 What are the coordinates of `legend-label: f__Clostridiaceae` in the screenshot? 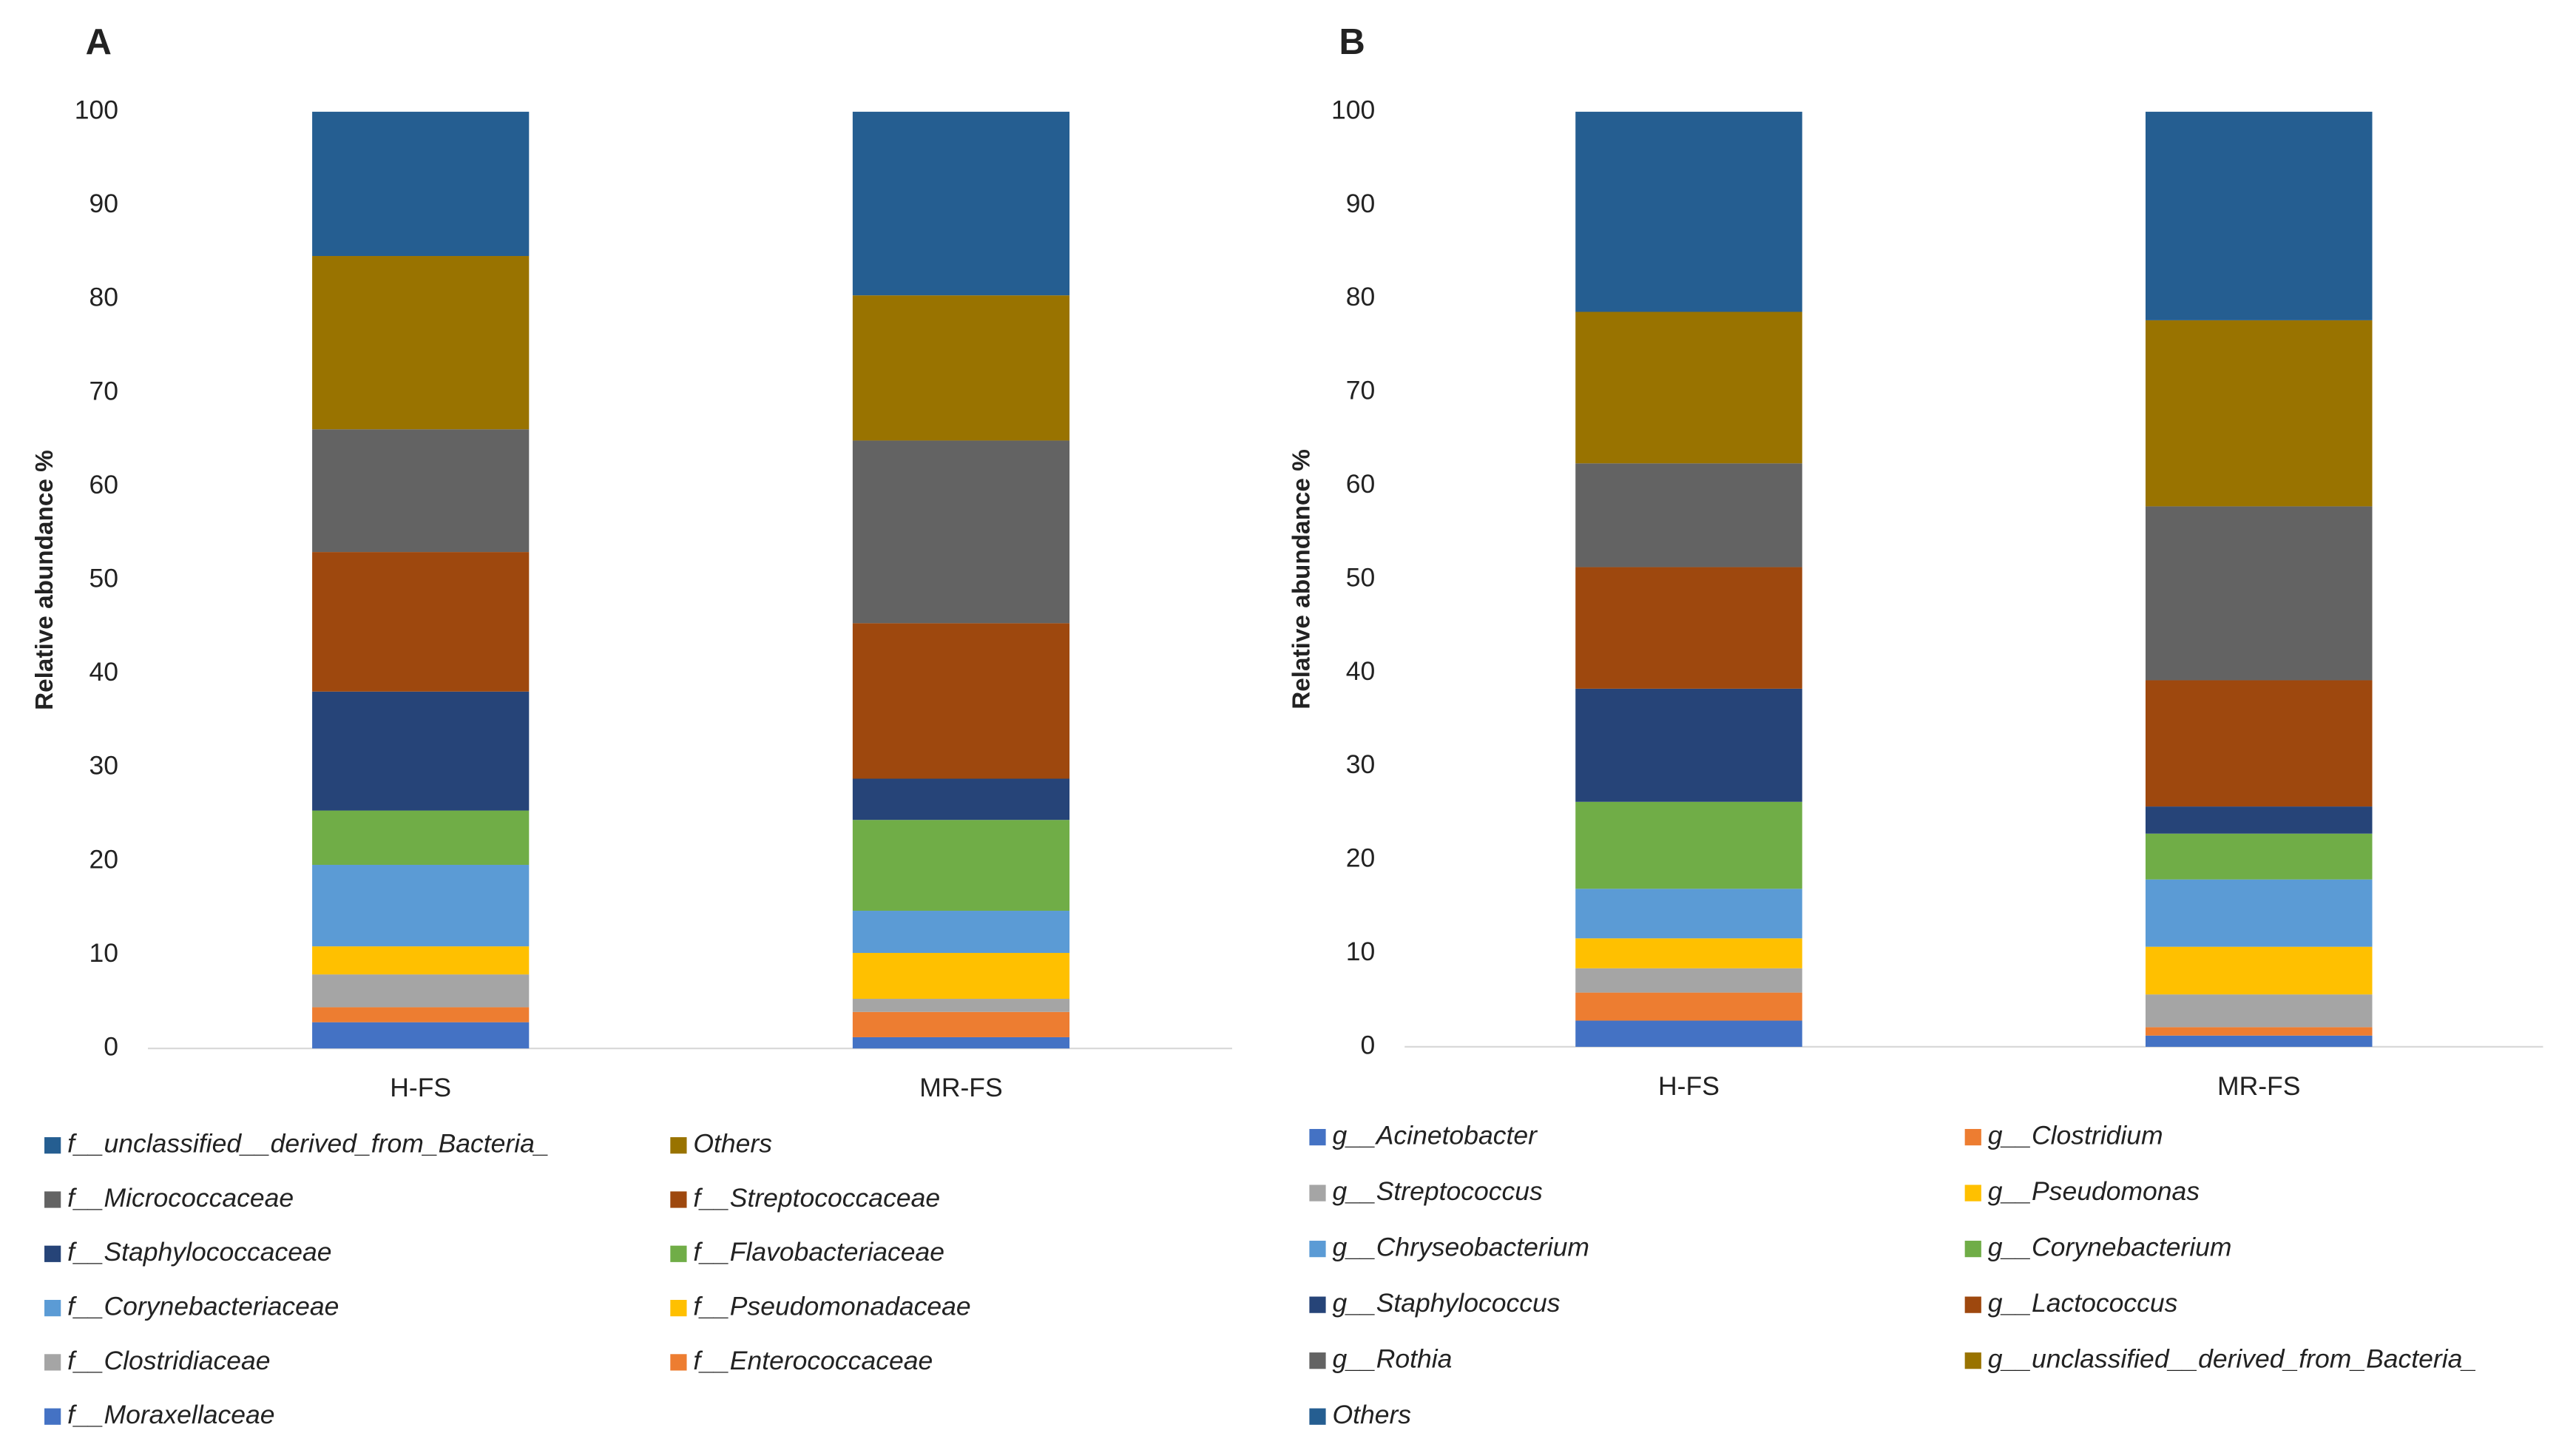 It's located at (168, 1360).